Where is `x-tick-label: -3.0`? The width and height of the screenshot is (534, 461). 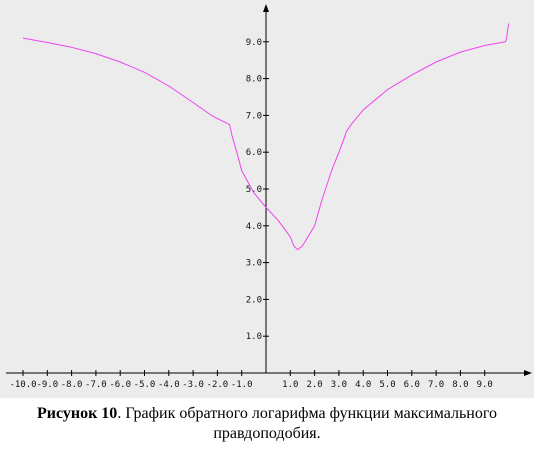 x-tick-label: -3.0 is located at coordinates (193, 385).